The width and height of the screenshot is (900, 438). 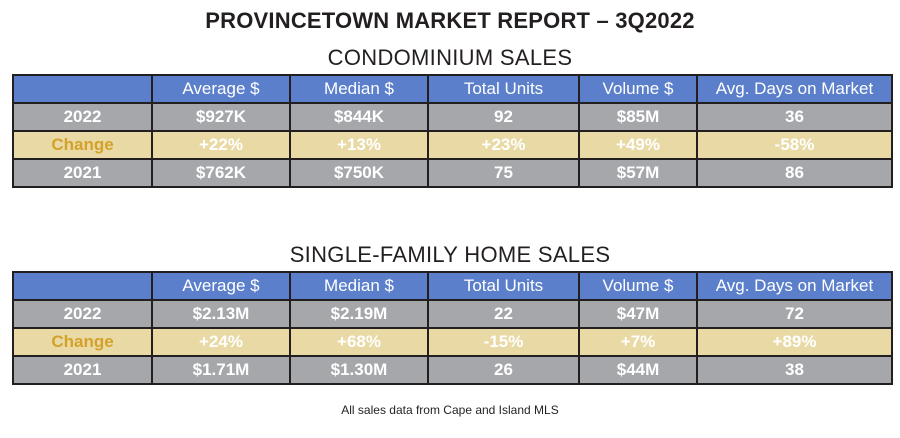 I want to click on table-cell: $2.13M, so click(x=221, y=314).